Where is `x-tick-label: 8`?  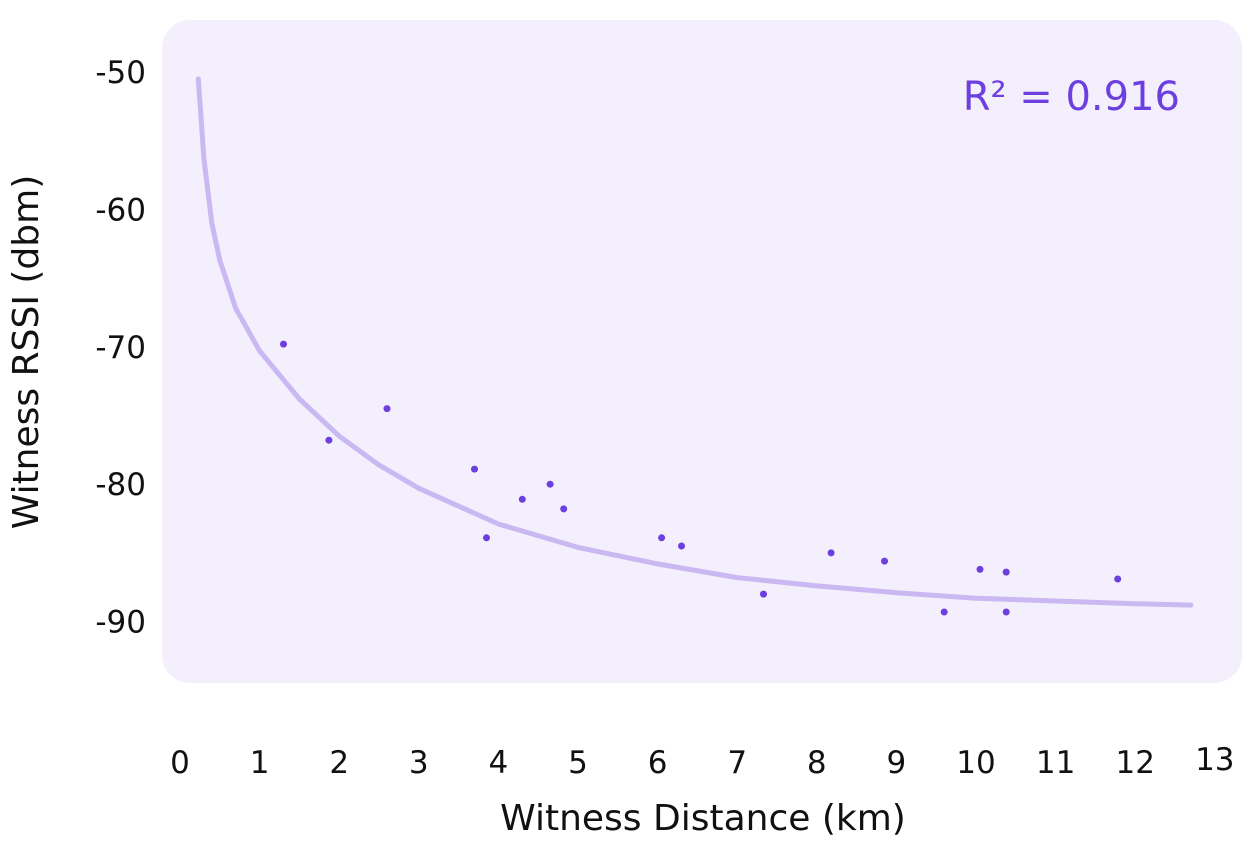 x-tick-label: 8 is located at coordinates (817, 763).